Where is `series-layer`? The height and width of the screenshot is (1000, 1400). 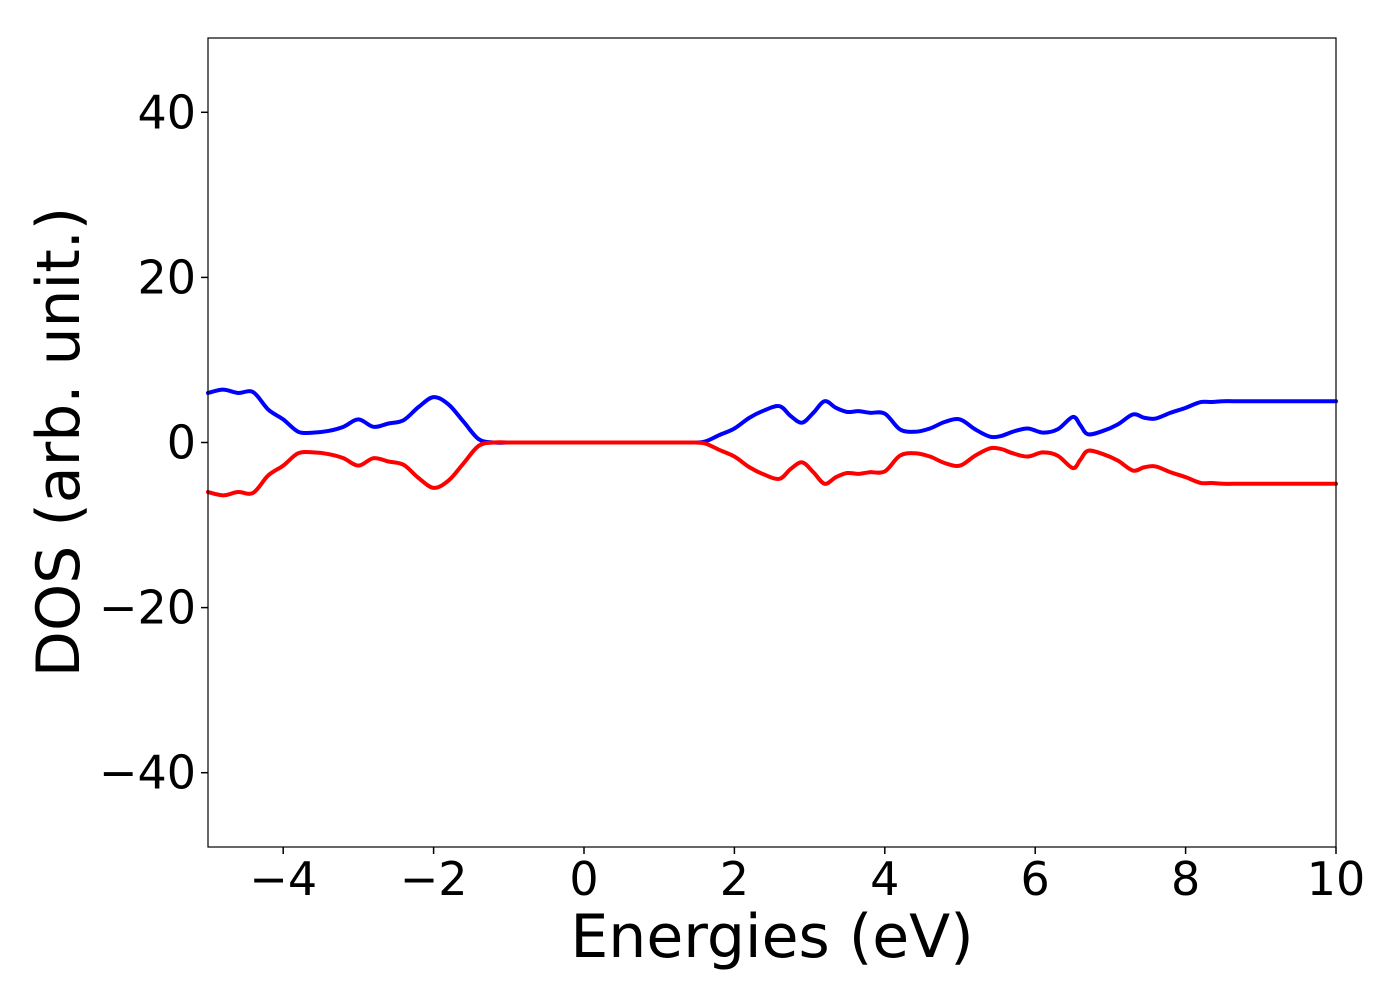
series-layer is located at coordinates (772, 442).